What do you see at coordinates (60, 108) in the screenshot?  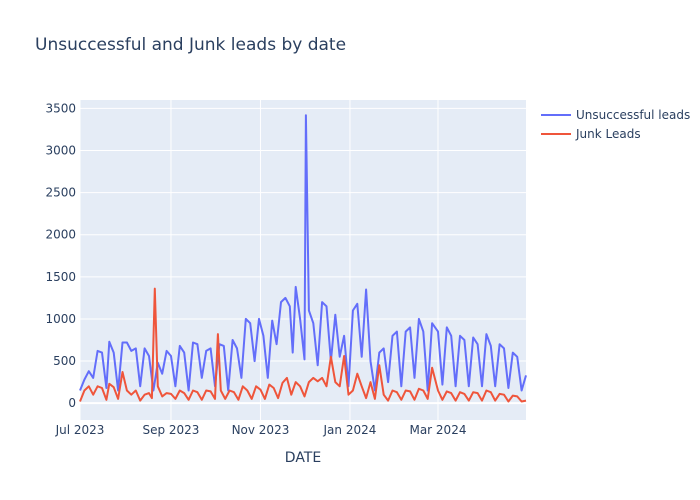 I see `y-tick-label: 3500` at bounding box center [60, 108].